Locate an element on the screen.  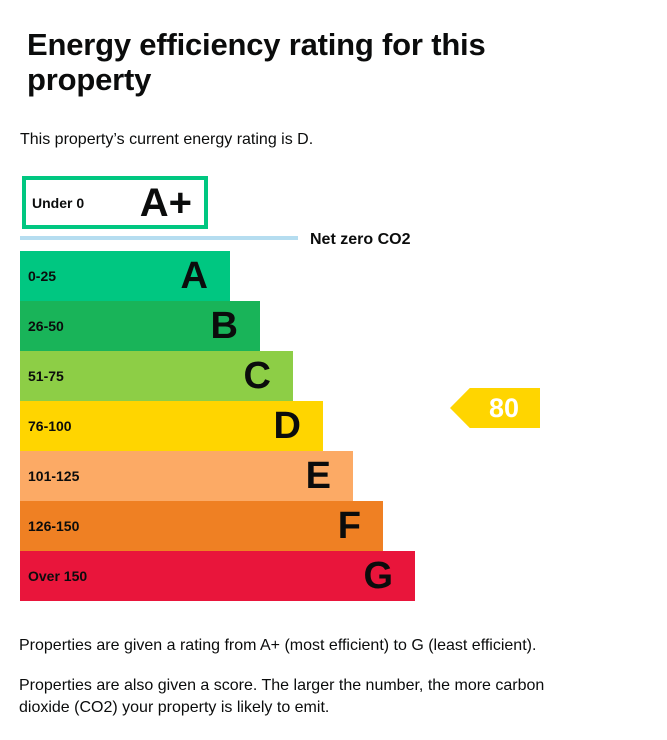
rating-band-e: 101-125 E is located at coordinates (186, 476).